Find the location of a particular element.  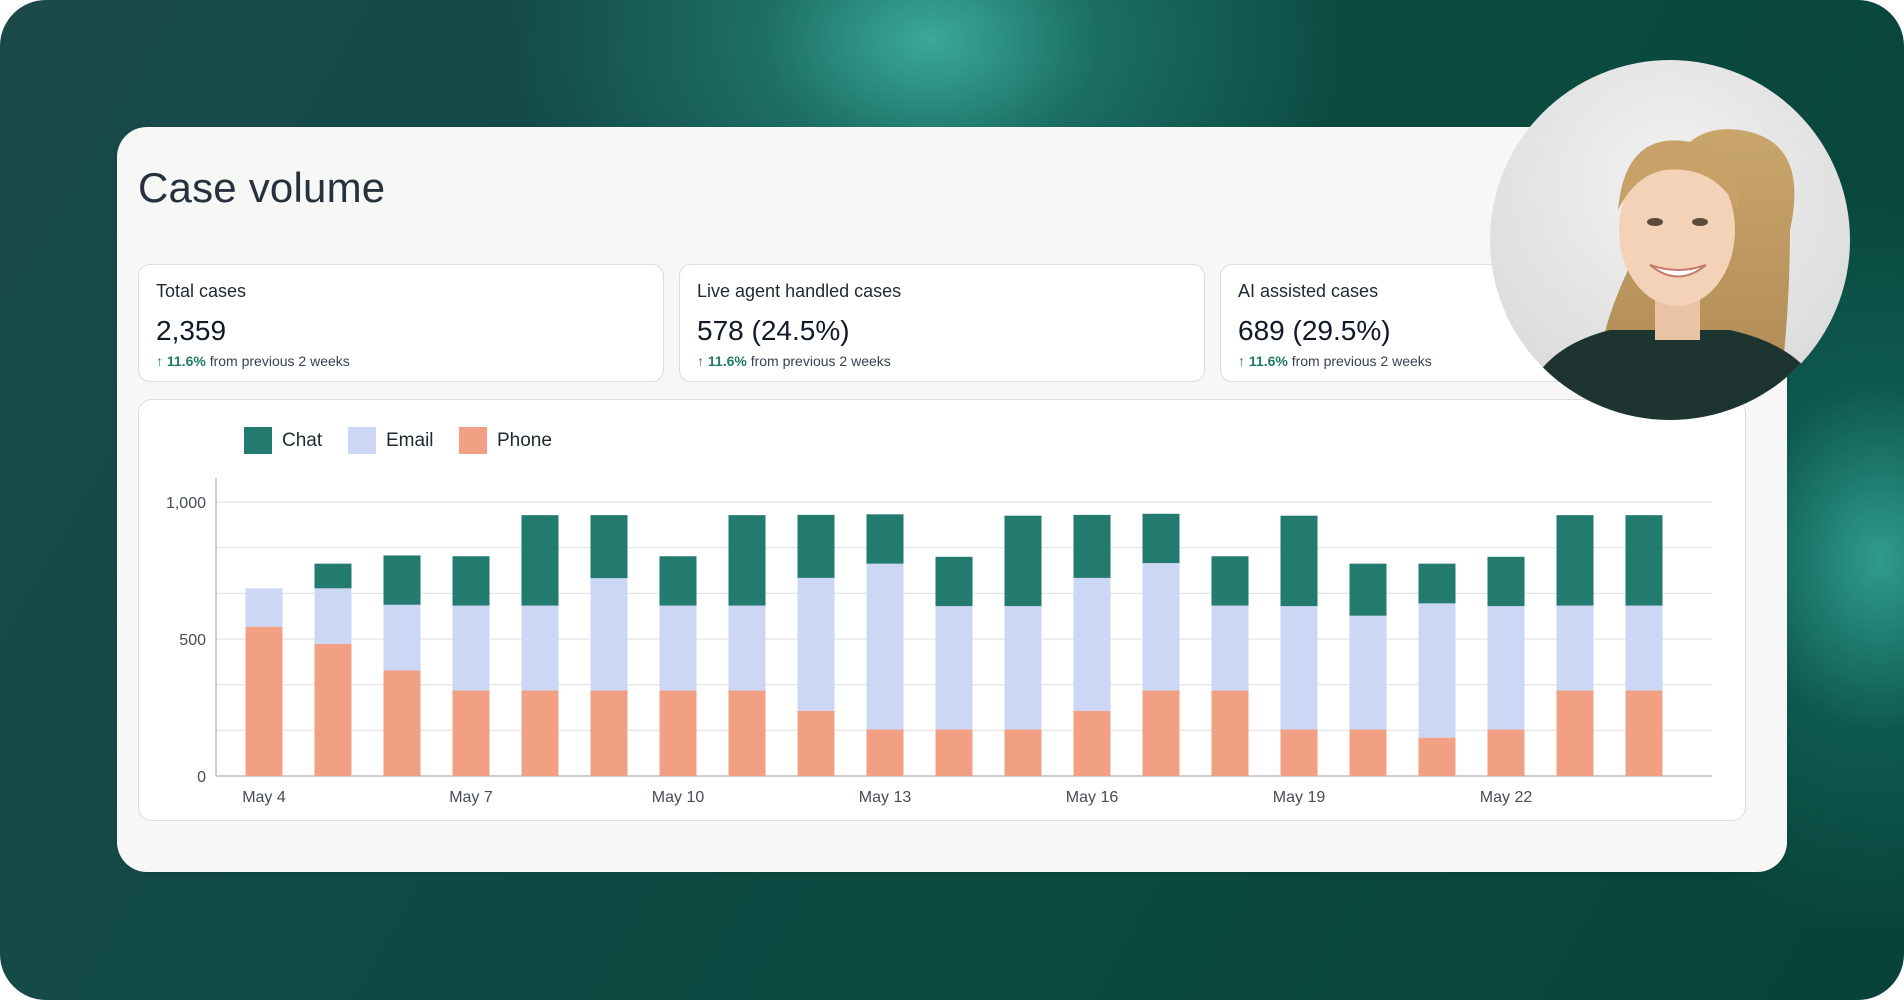

legend-label-chat: Chat is located at coordinates (302, 440).